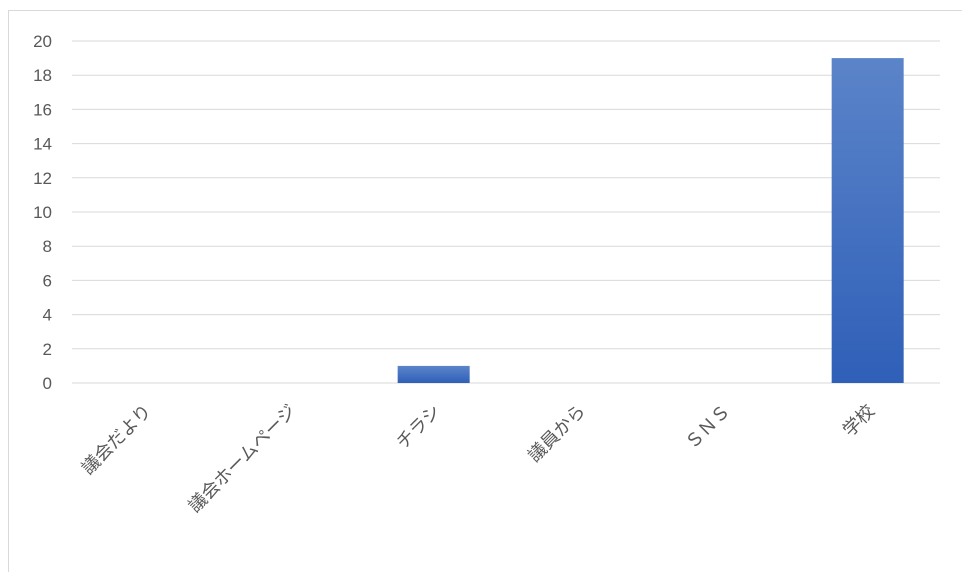 The image size is (962, 572). What do you see at coordinates (117, 440) in the screenshot?
I see `x-tick-label: 議会だより` at bounding box center [117, 440].